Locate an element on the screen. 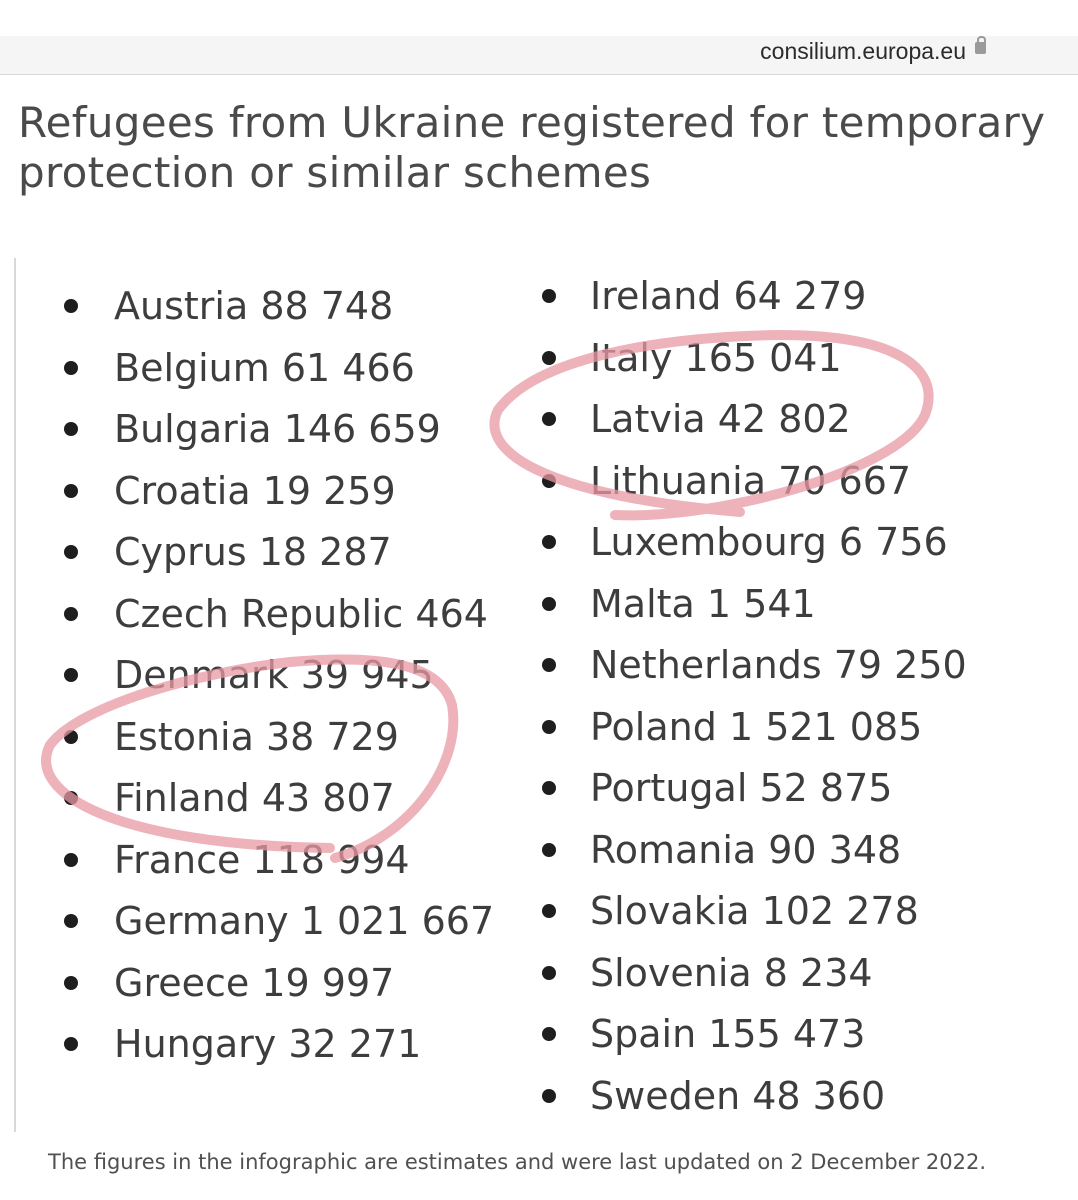 This screenshot has height=1200, width=1078. country-label: Slovenia 8 234 is located at coordinates (731, 972).